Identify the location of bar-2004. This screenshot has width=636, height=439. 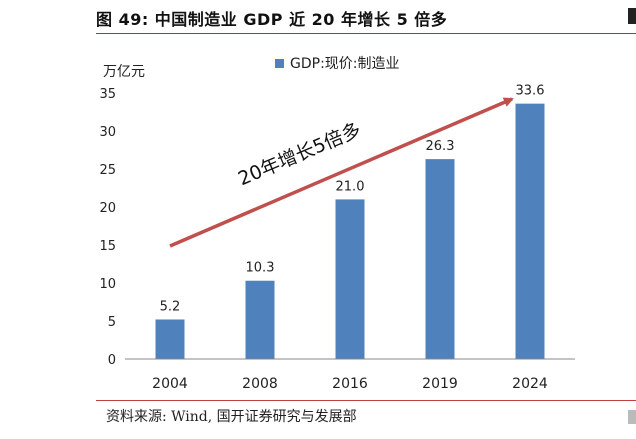
(170, 339).